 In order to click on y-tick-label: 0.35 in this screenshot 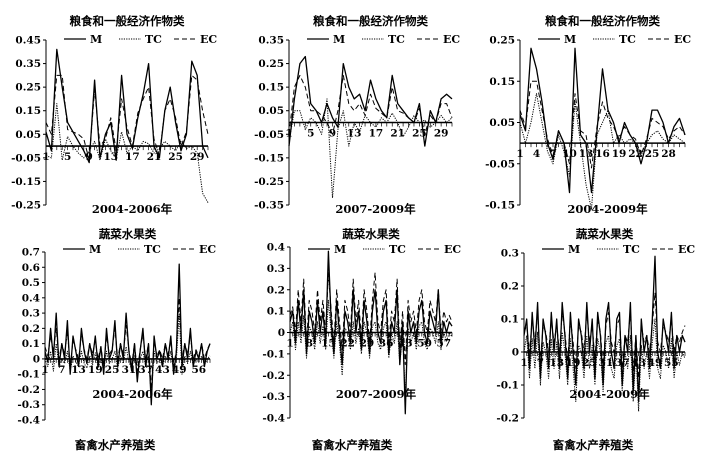, I will do `click(28, 64)`.